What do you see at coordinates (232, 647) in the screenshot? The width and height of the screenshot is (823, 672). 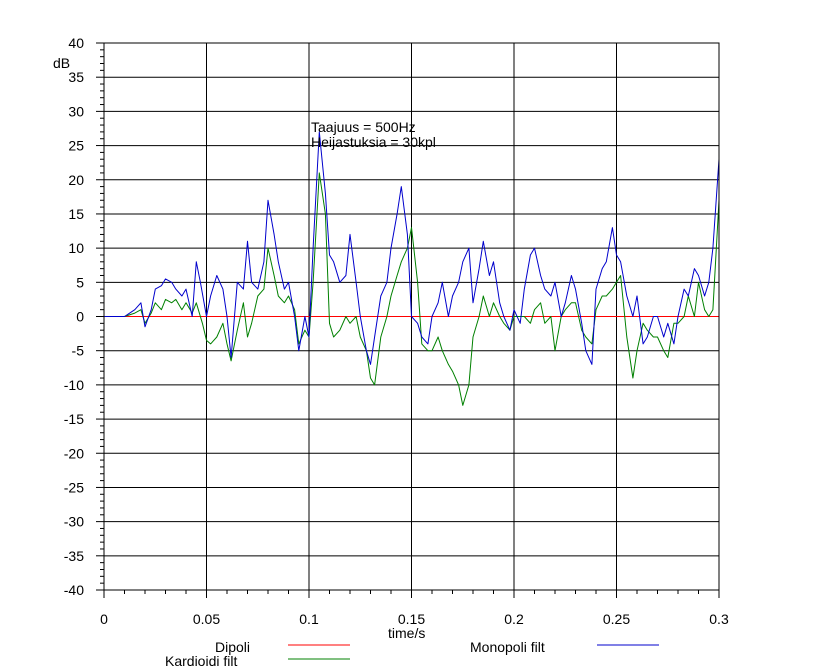 I see `legend-label-dipoli: Dipoli` at bounding box center [232, 647].